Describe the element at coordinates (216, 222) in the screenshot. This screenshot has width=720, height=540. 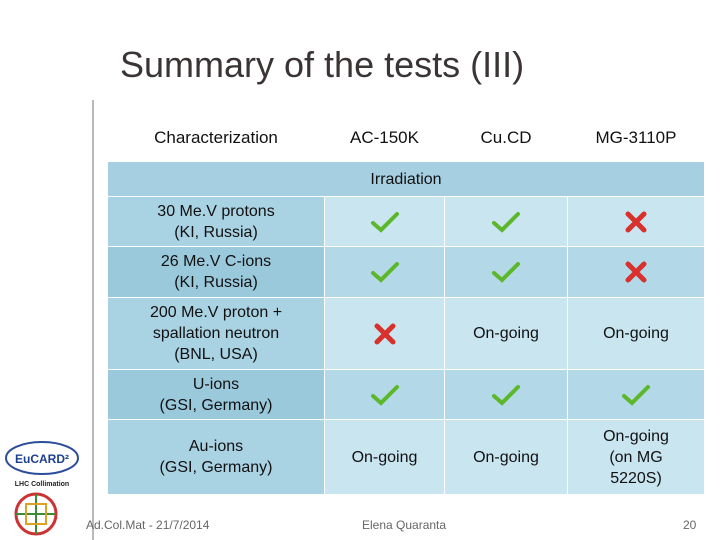
I see `row-label: 30 Me.V protons (KI, Russia)` at that location.